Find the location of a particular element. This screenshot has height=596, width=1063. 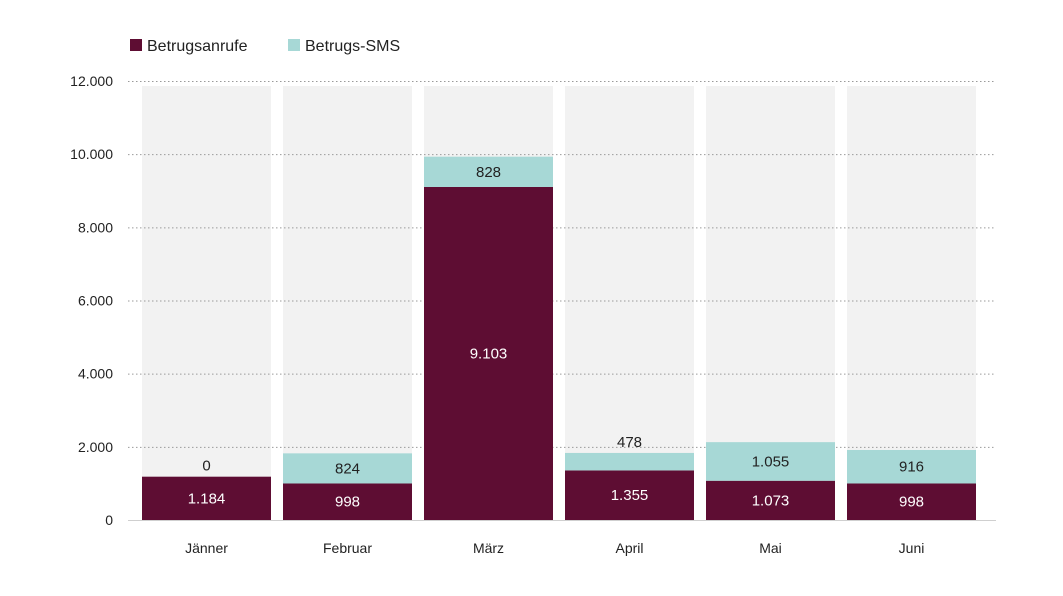

x-tick-label: Jänner is located at coordinates (206, 548).